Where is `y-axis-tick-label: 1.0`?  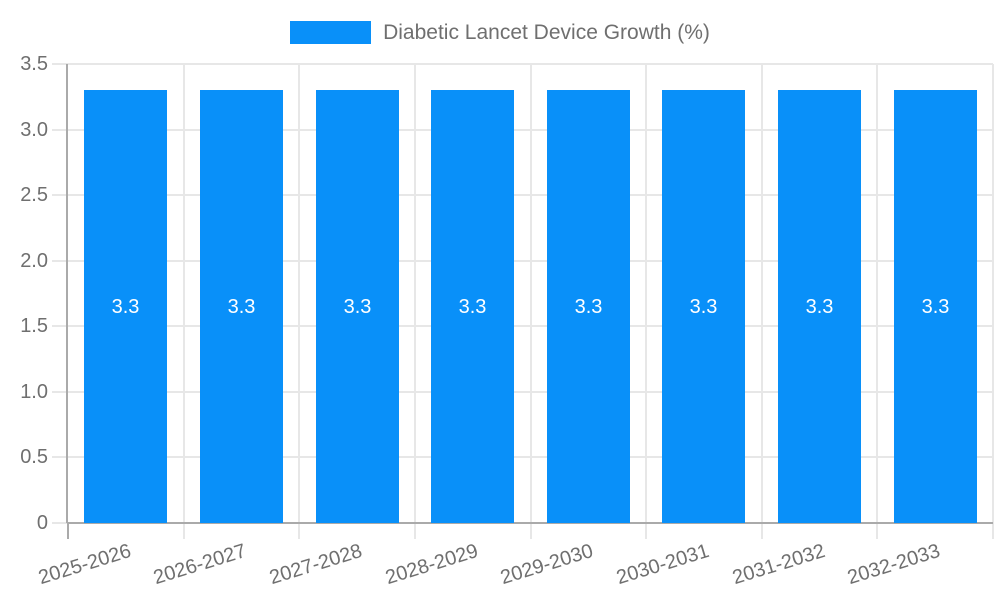
y-axis-tick-label: 1.0 is located at coordinates (34, 392).